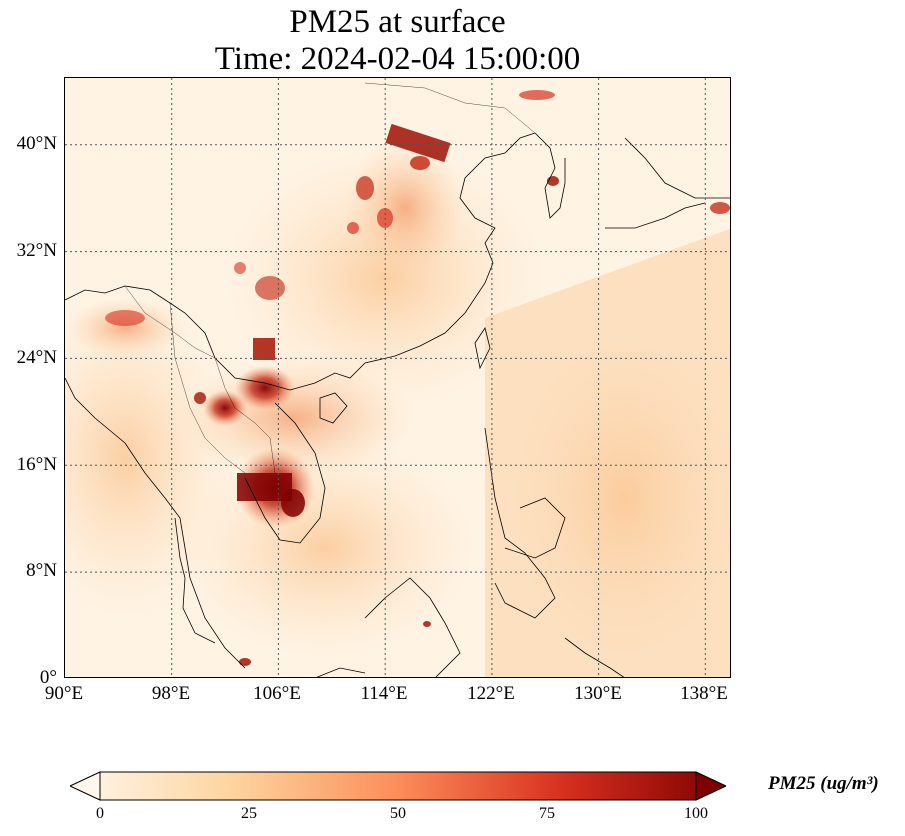 Image resolution: width=905 pixels, height=836 pixels. I want to click on hotspot-north-china-plain-halo, so click(405, 208).